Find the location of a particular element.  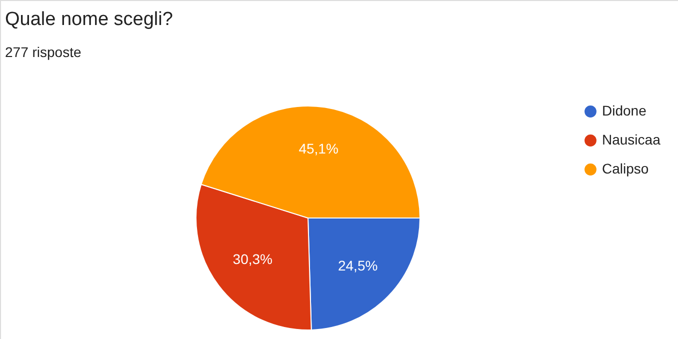

data-label: 24,5% is located at coordinates (358, 265).